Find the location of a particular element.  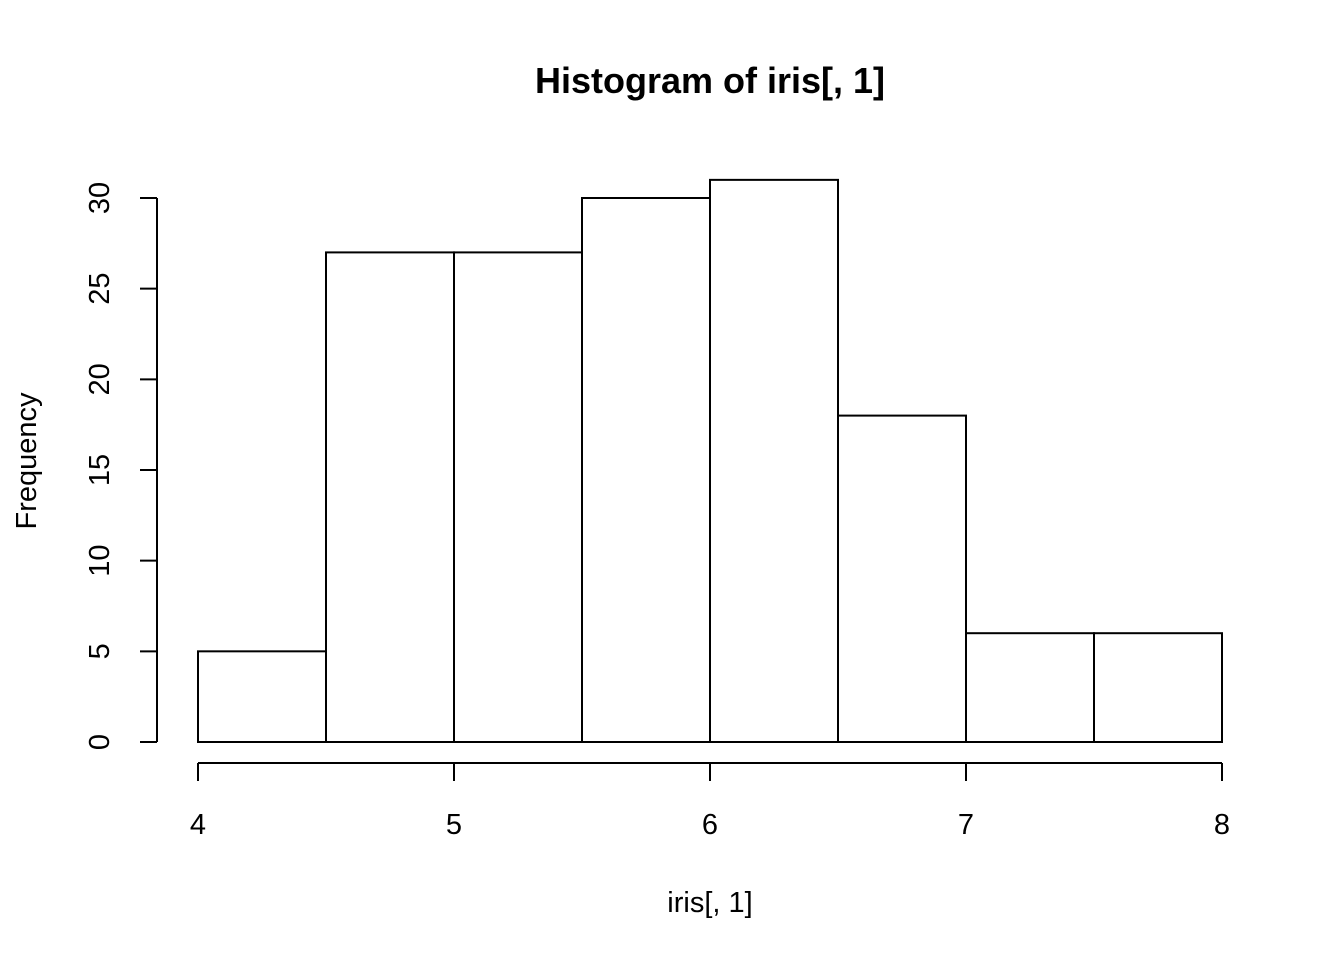

y-axis: 0 5 10 15 20 25 30 is located at coordinates (121, 466).